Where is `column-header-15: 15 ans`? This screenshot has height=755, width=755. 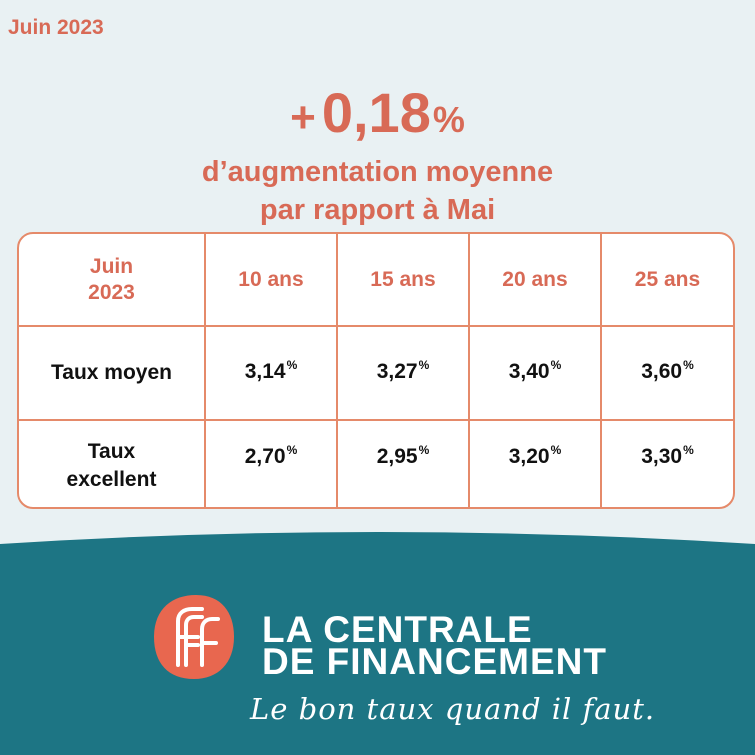
column-header-15: 15 ans is located at coordinates (403, 280).